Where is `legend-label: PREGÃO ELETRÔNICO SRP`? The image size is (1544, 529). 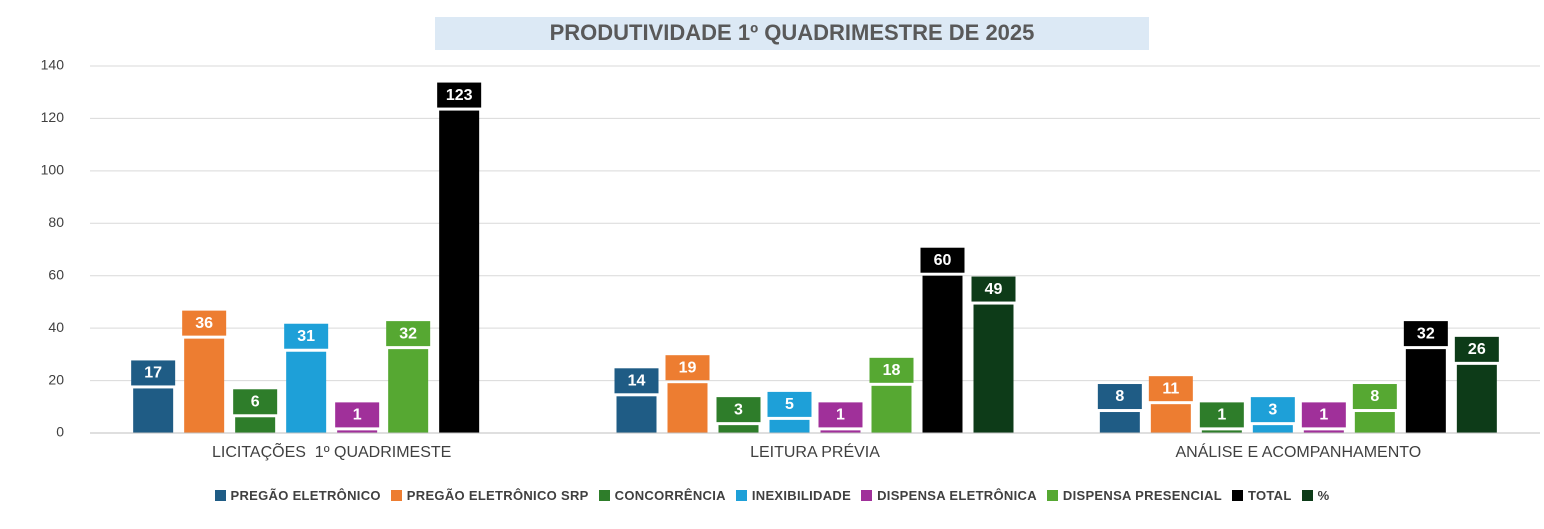 legend-label: PREGÃO ELETRÔNICO SRP is located at coordinates (497, 495).